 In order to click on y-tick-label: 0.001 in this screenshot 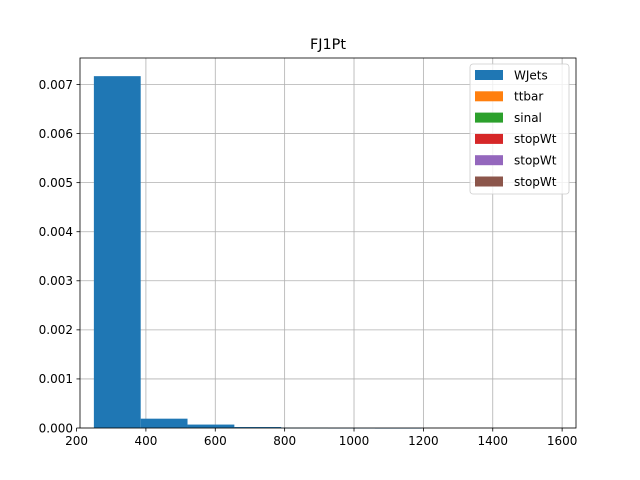, I will do `click(56, 379)`.